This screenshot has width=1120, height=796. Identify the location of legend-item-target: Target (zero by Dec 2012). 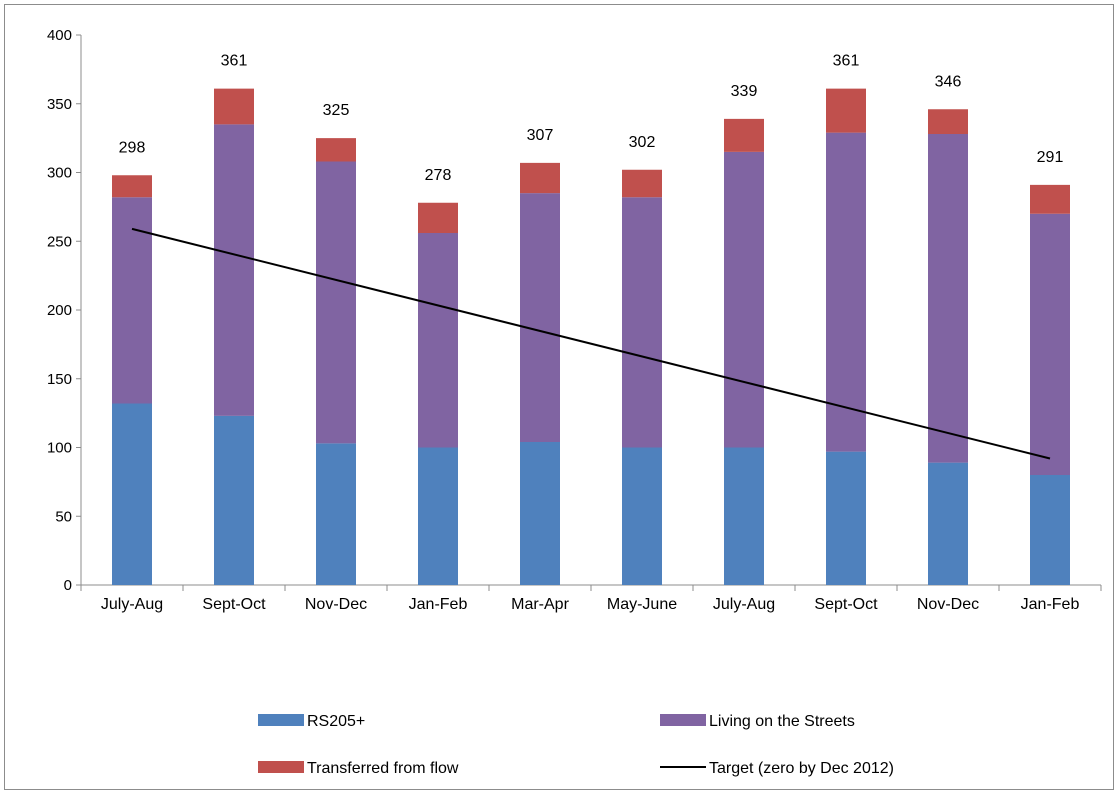
(777, 768).